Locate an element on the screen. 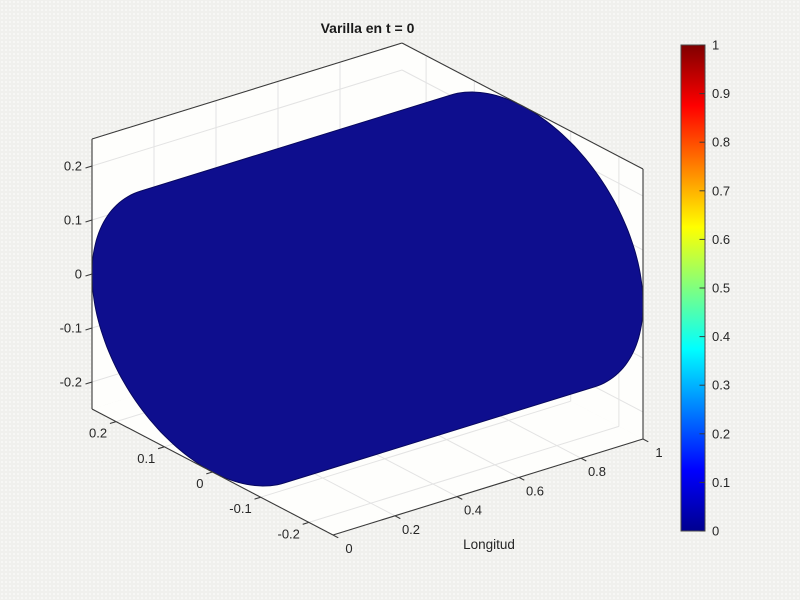 The width and height of the screenshot is (800, 600). y-tick-label: -0.1 is located at coordinates (240, 508).